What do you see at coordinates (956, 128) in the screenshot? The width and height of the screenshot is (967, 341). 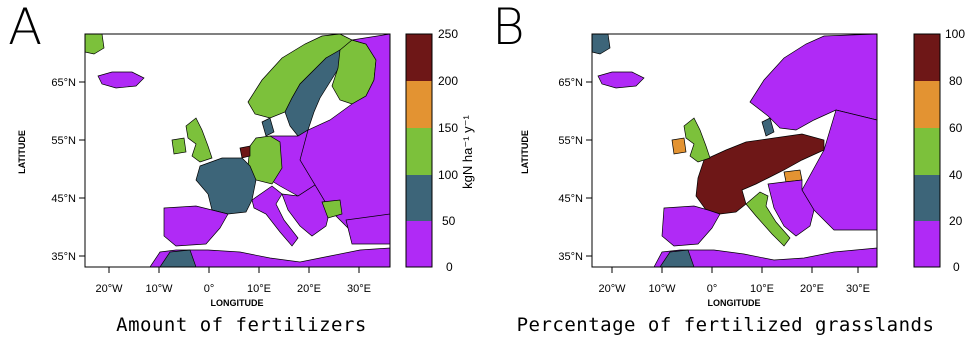 I see `colorbar-tick: 60` at bounding box center [956, 128].